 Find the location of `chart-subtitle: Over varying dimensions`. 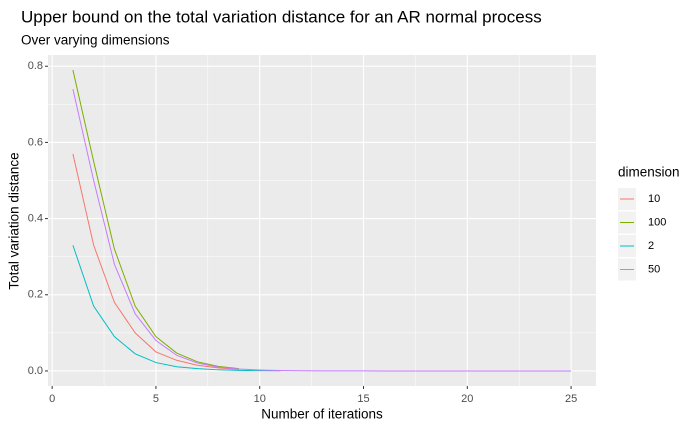

chart-subtitle: Over varying dimensions is located at coordinates (95, 40).